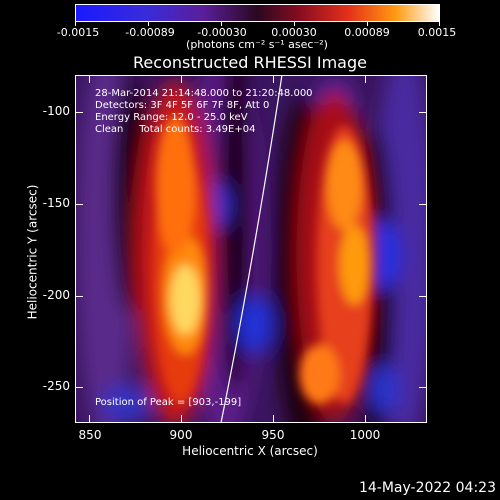 The width and height of the screenshot is (500, 500). What do you see at coordinates (222, 32) in the screenshot?
I see `colorbar-tick-label: -0.00030` at bounding box center [222, 32].